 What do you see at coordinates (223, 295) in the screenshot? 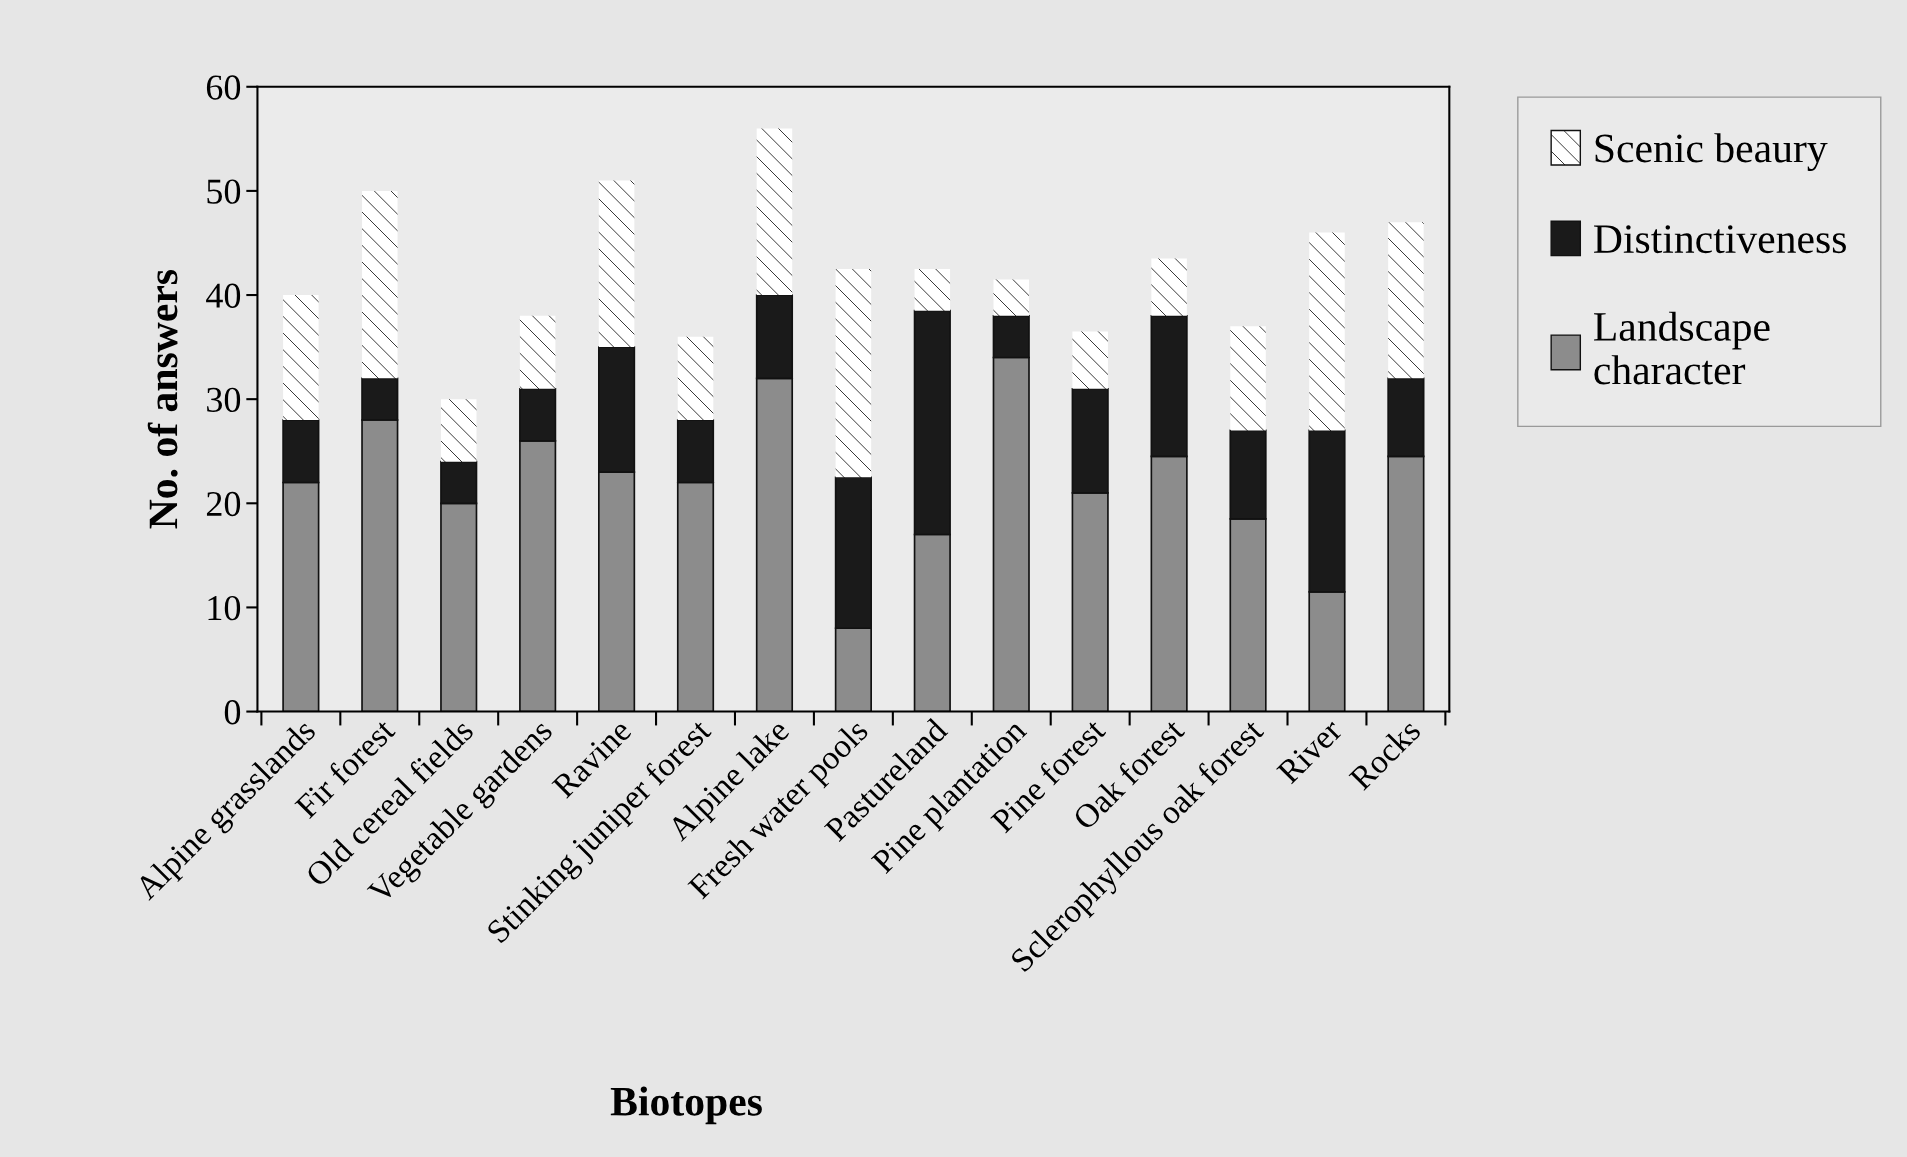
I see `y-tick-label: 40` at bounding box center [223, 295].